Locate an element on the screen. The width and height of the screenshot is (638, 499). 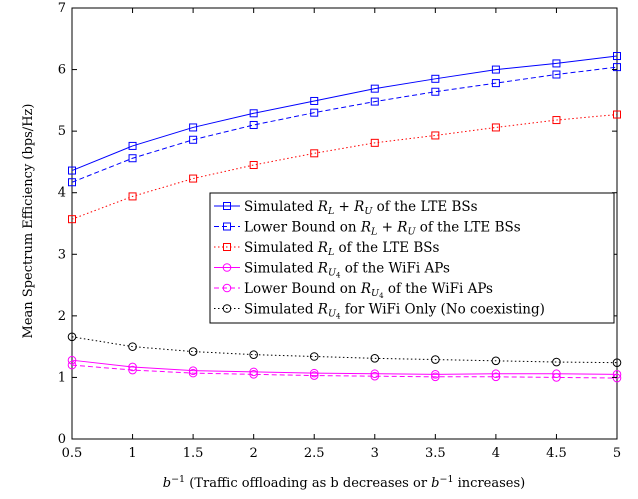
y-tick-label: 6 is located at coordinates (62, 70).